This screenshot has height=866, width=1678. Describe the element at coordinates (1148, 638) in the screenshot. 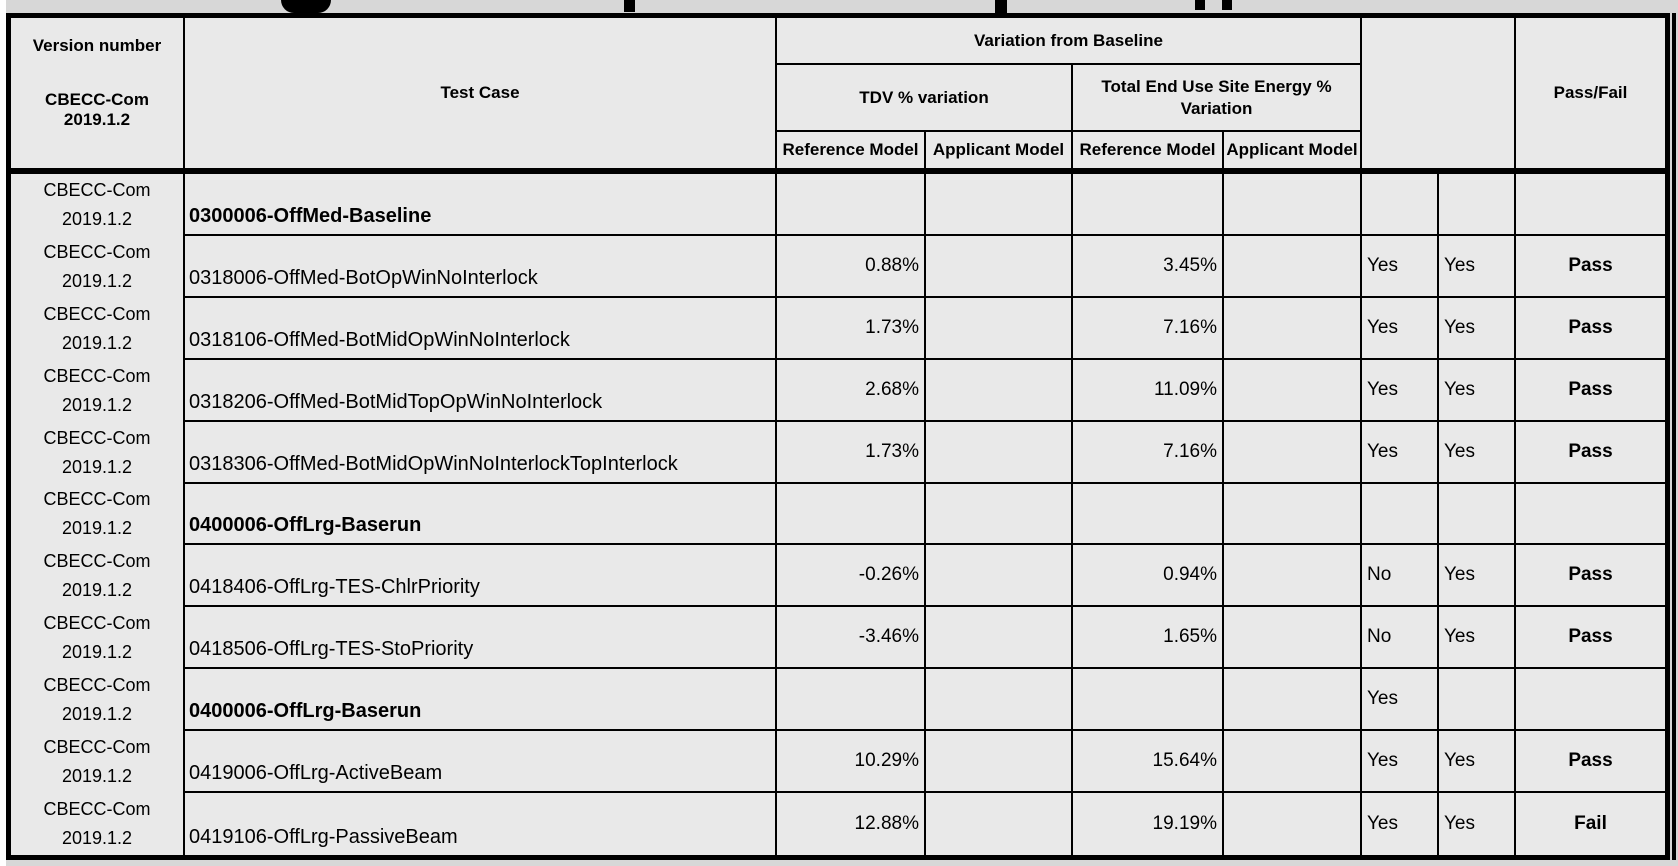

I see `site-reference-cell: 1.65%` at that location.